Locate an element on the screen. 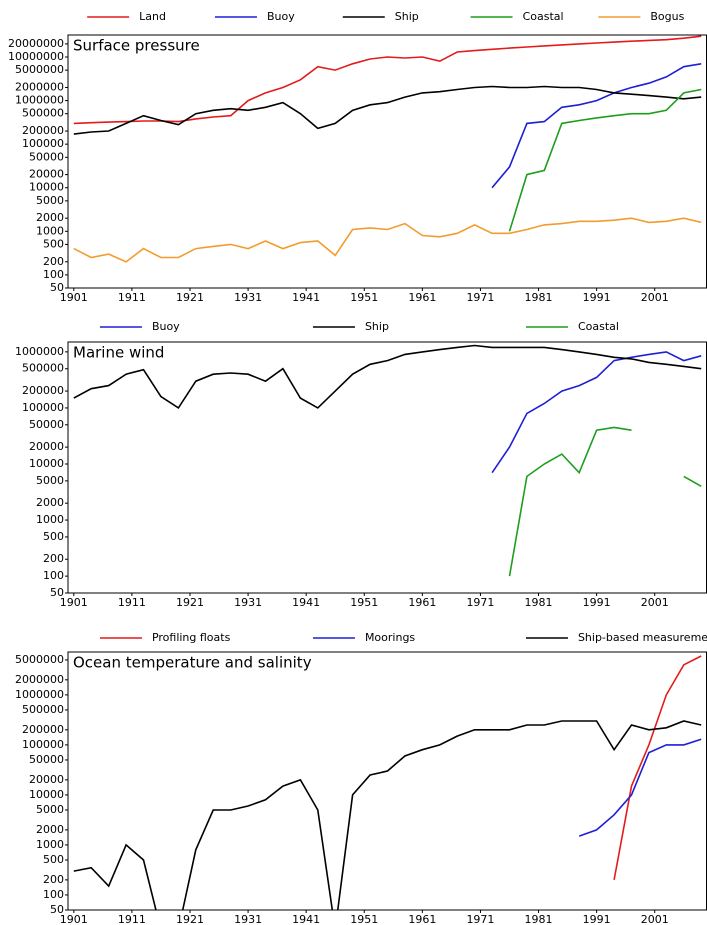 The height and width of the screenshot is (925, 707). y-tick-label: 2000000 is located at coordinates (39, 86).